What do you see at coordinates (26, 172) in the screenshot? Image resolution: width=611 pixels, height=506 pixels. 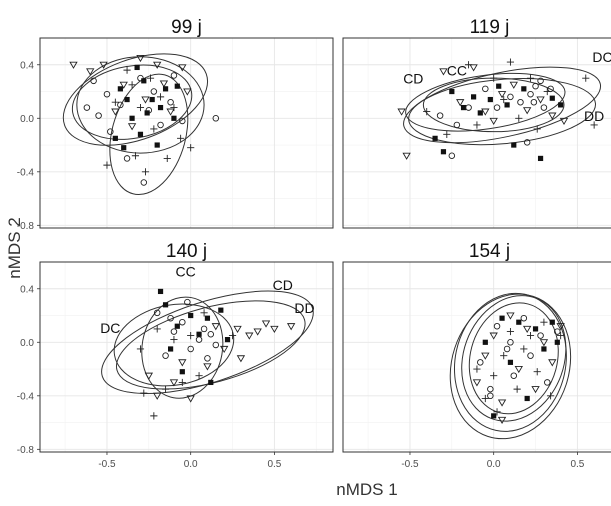 I see `y-tick-label: -0.4` at bounding box center [26, 172].